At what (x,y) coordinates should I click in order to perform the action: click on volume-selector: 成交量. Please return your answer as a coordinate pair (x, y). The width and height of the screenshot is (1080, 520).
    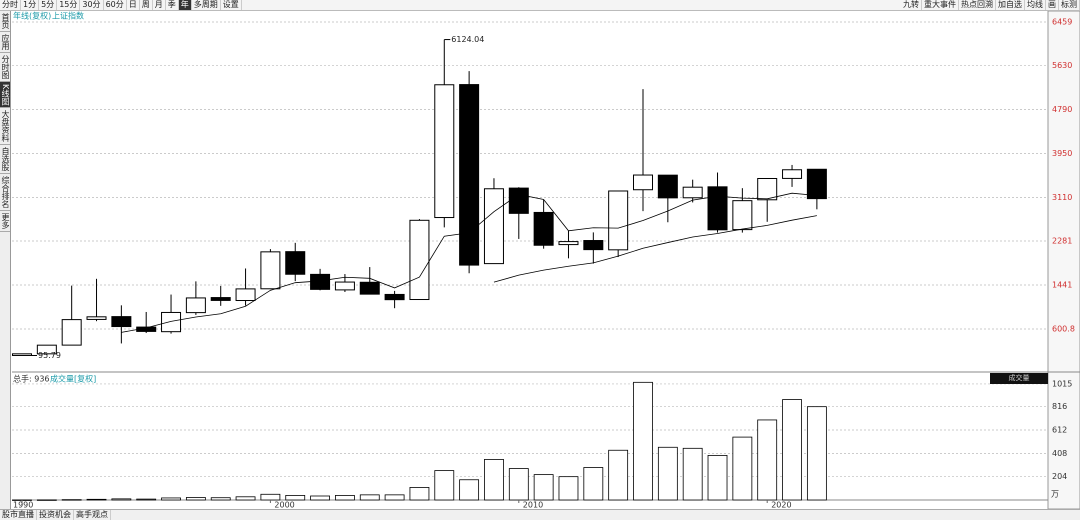
    Looking at the image, I should click on (1019, 378).